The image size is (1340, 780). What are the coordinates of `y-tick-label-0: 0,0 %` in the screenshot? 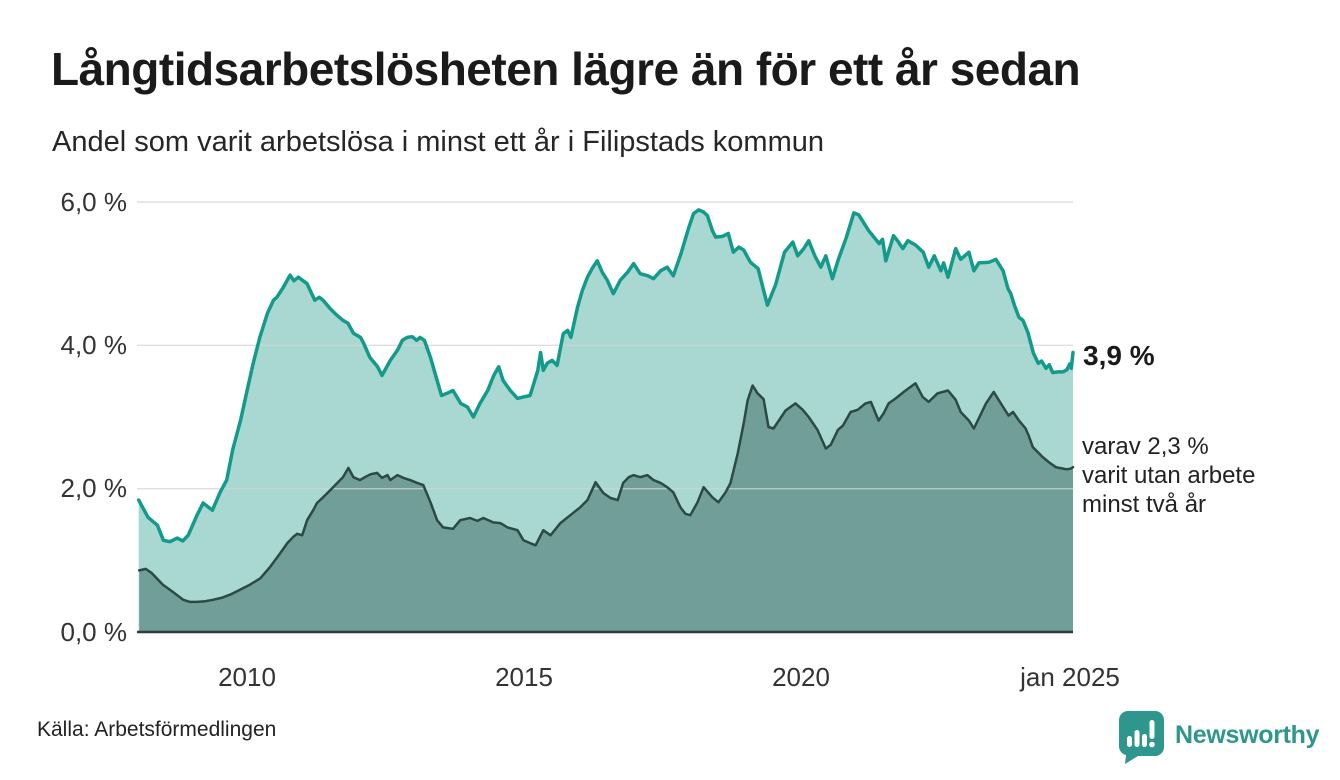 It's located at (94, 632).